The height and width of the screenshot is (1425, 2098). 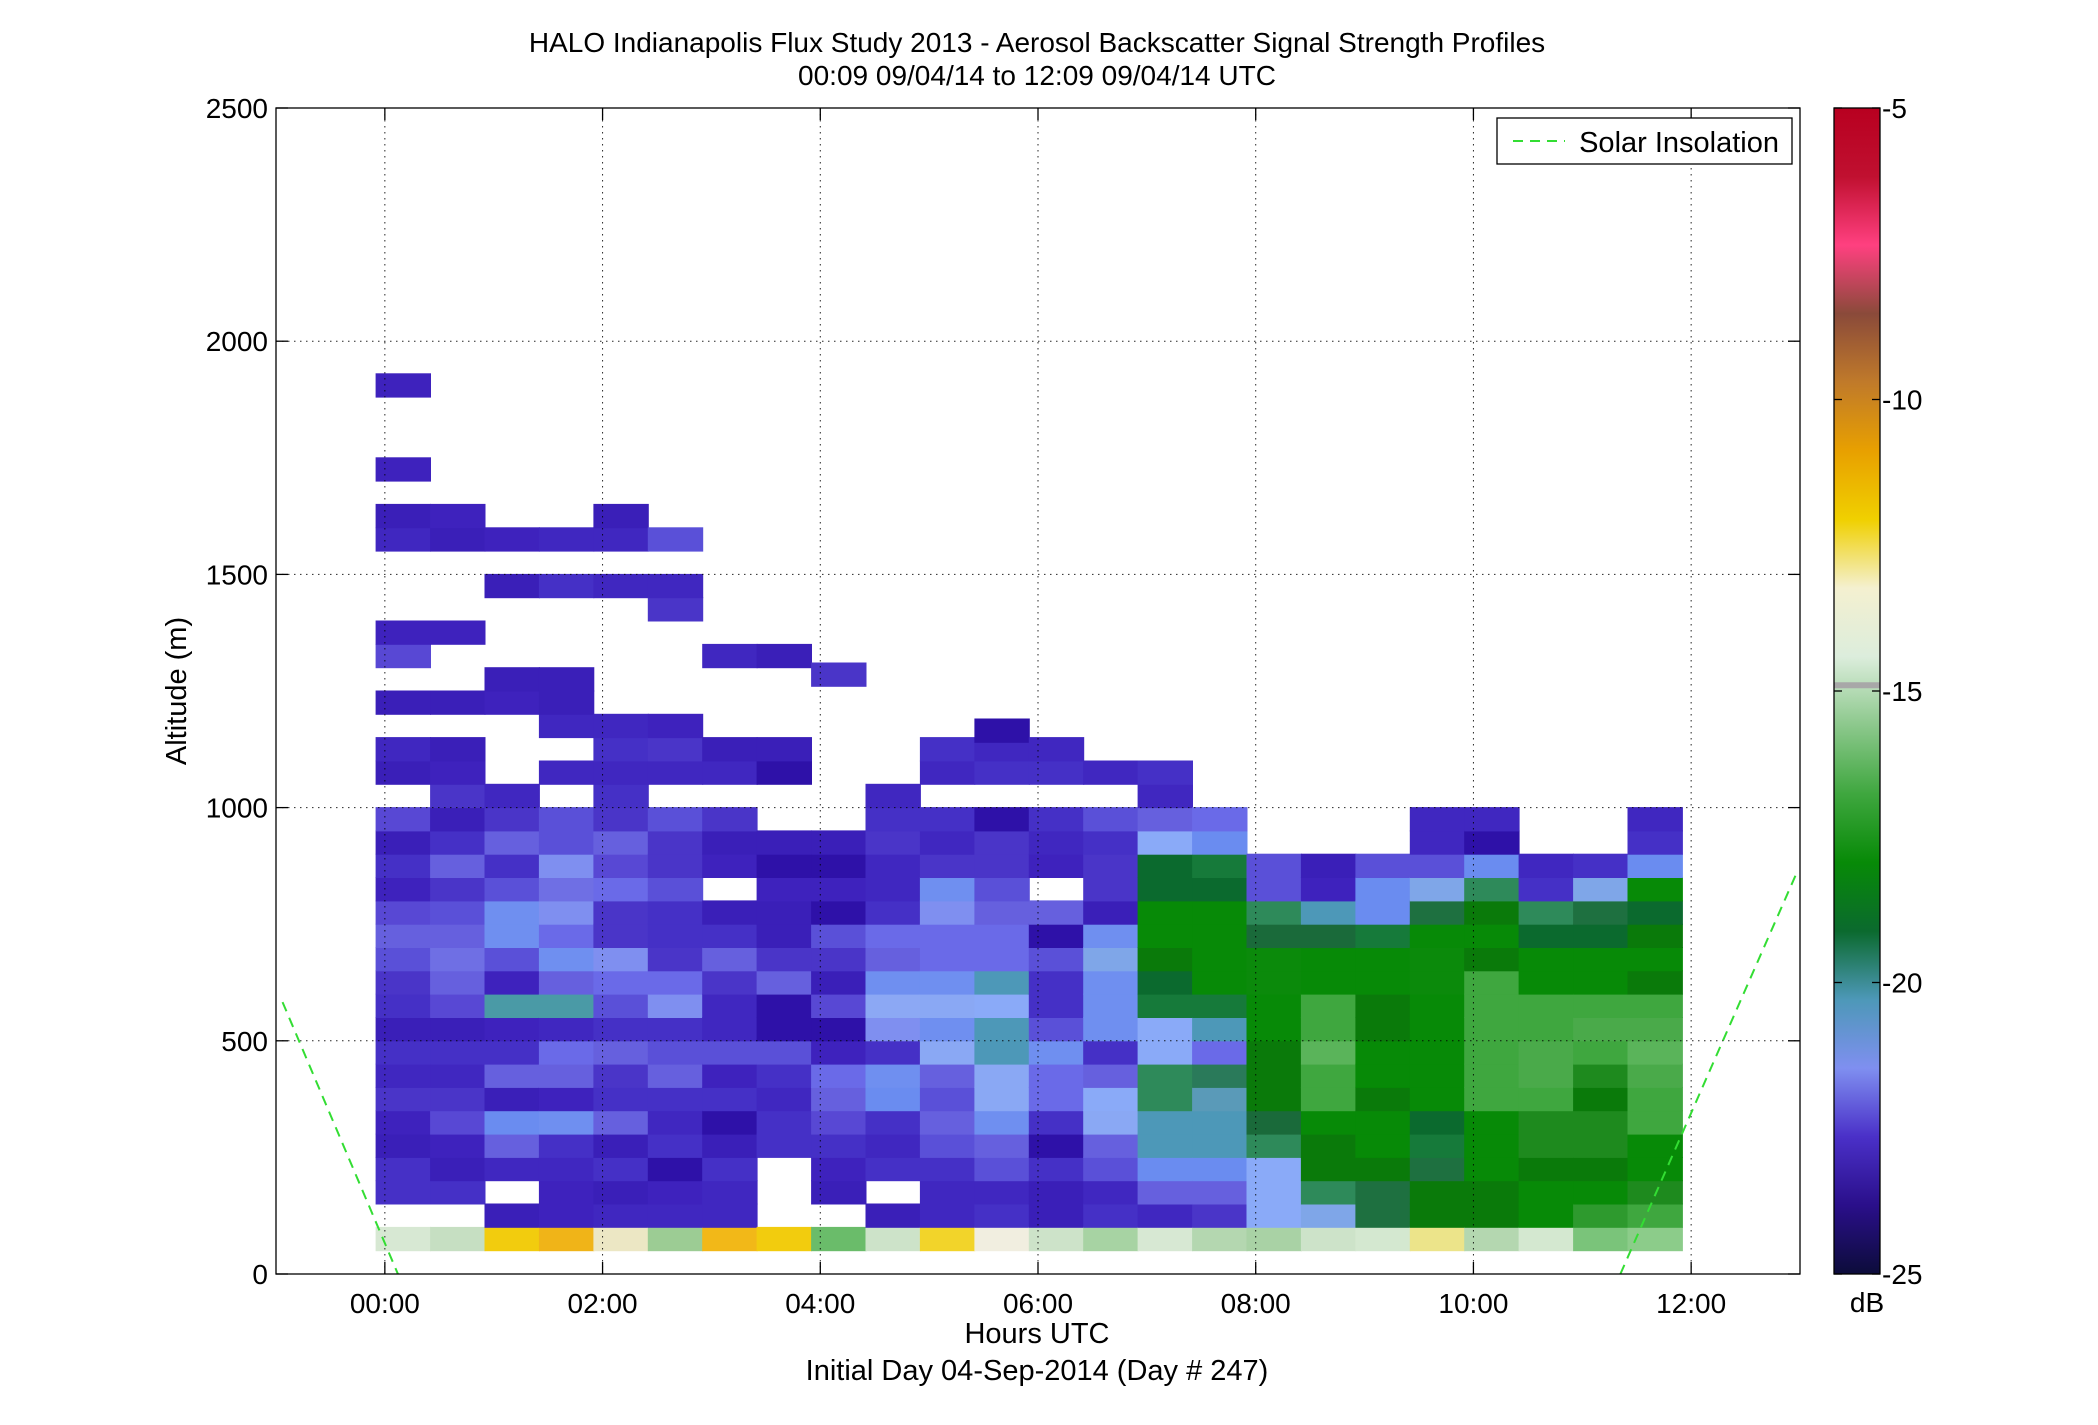 What do you see at coordinates (603, 1303) in the screenshot?
I see `x-tick-label-02:00: 02:00` at bounding box center [603, 1303].